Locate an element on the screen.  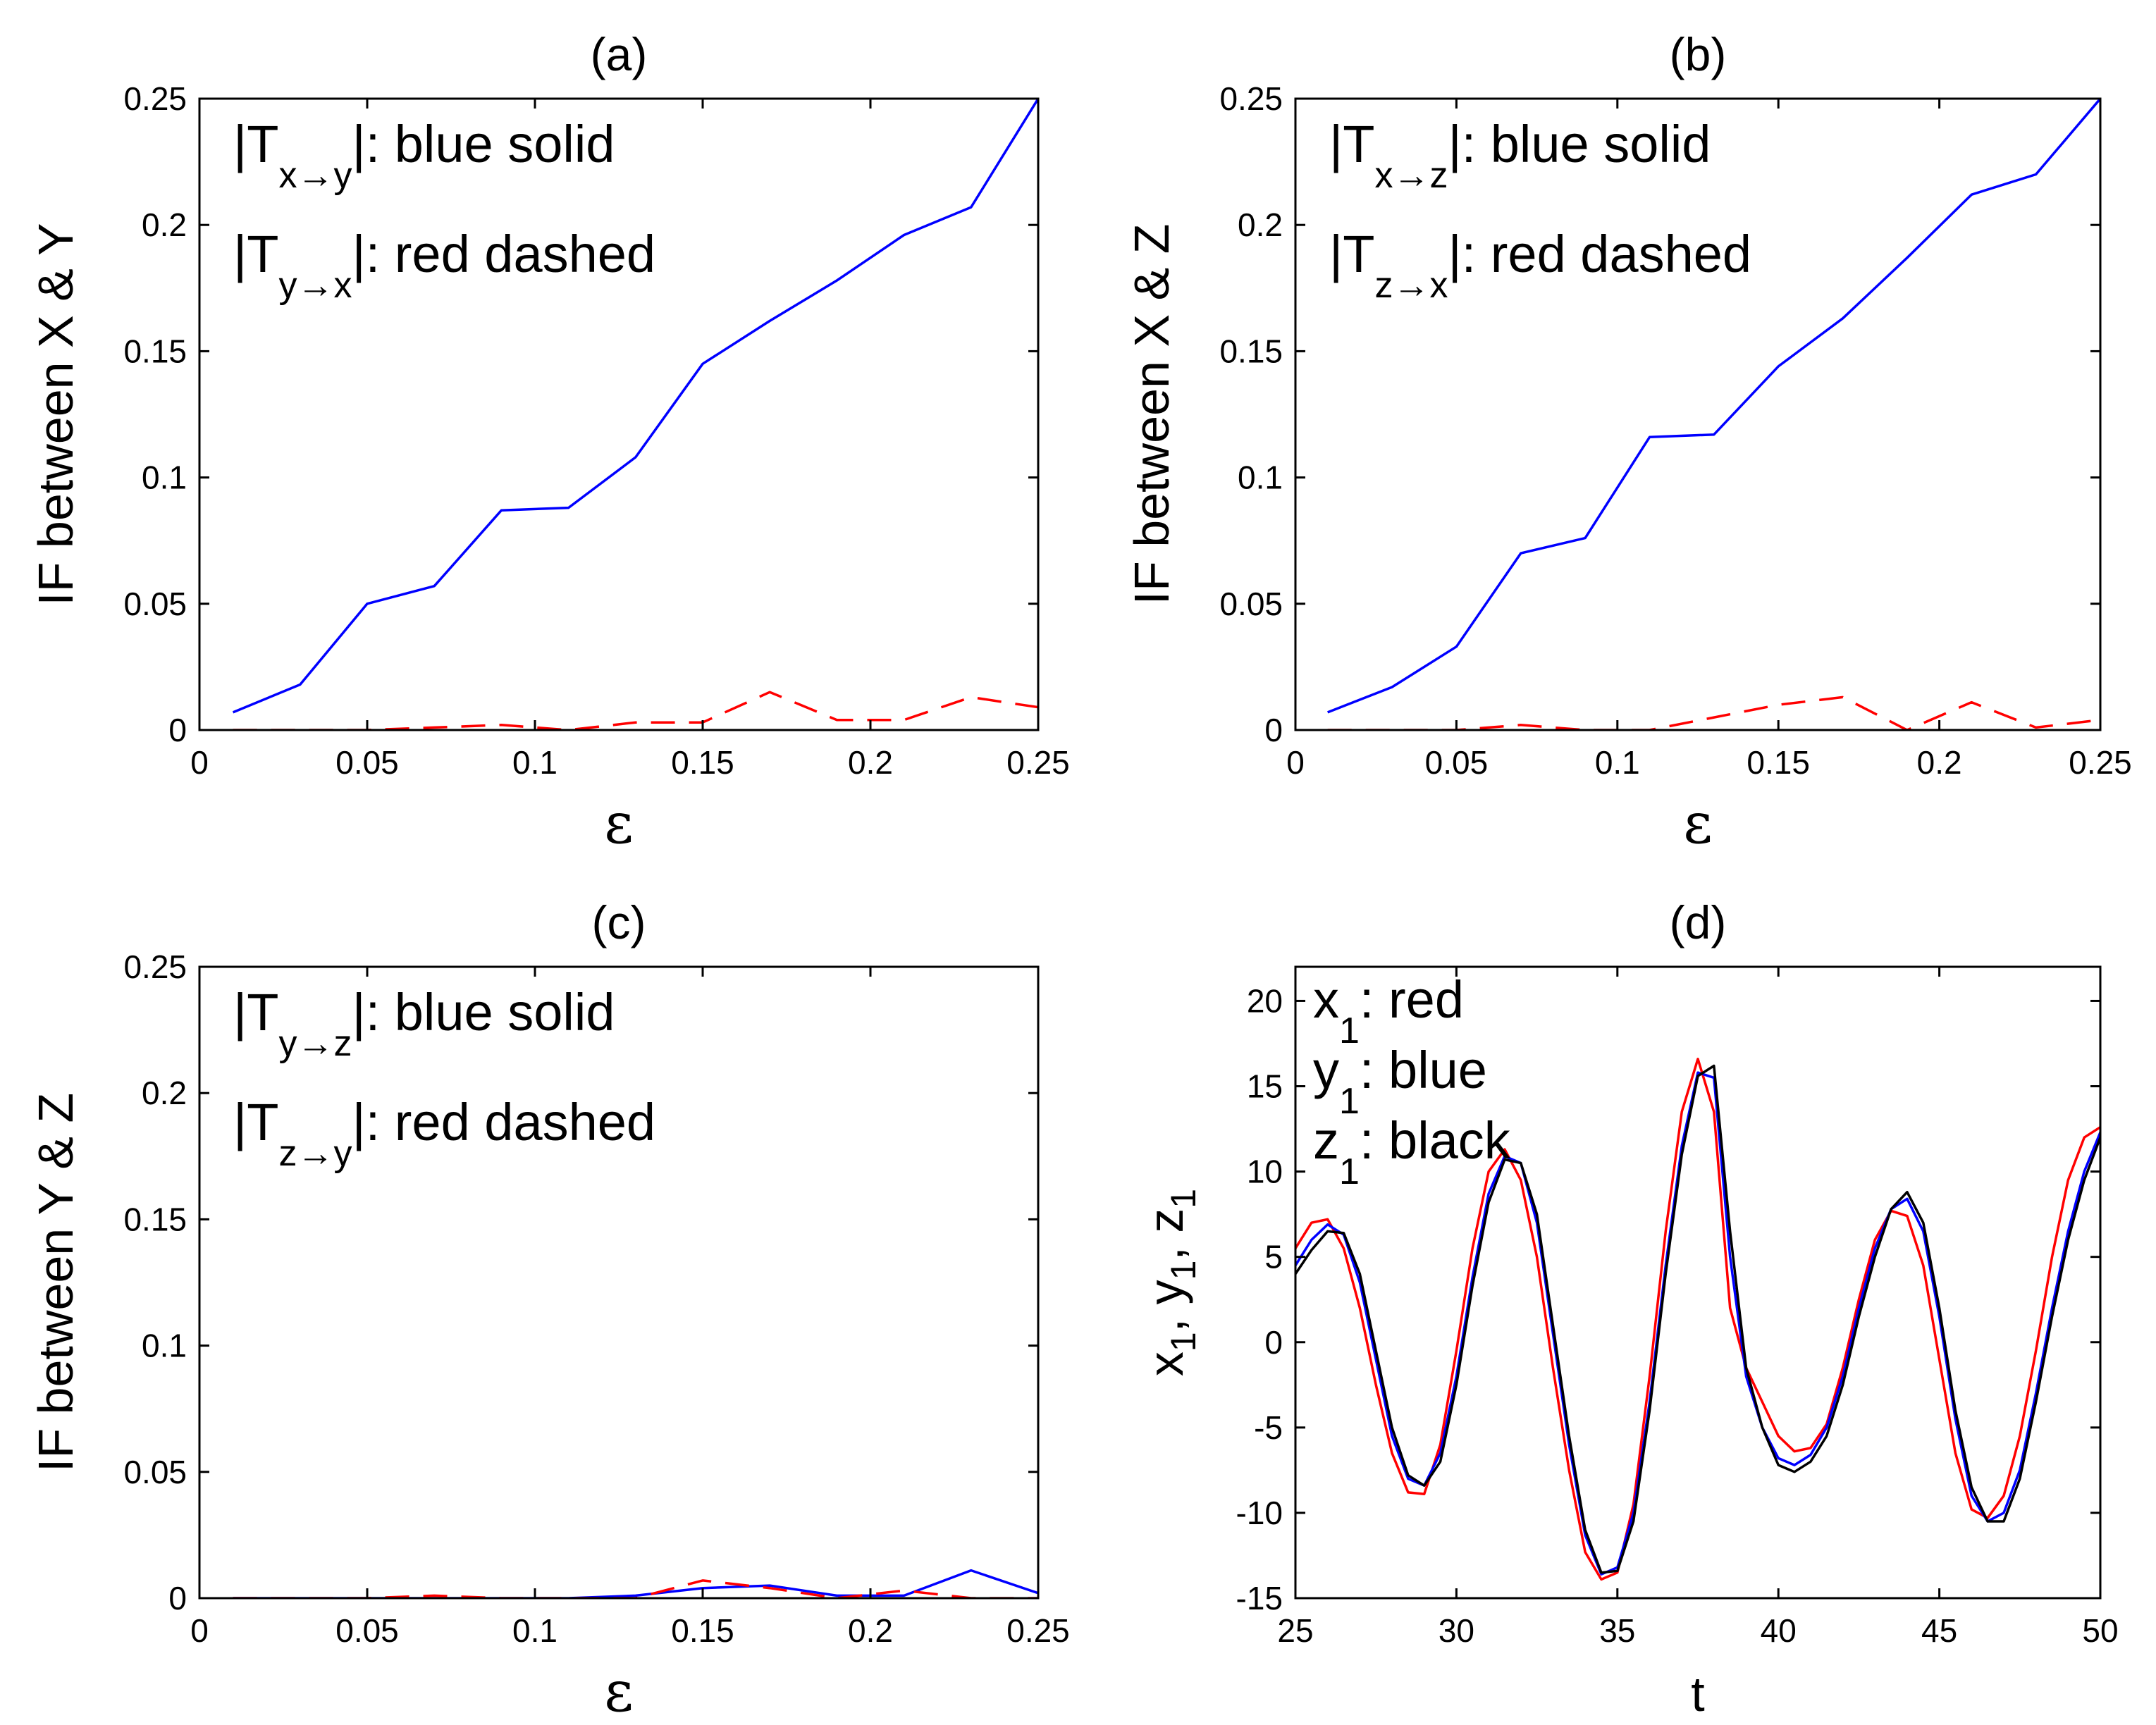
y-tick-label: 15 is located at coordinates (1265, 1086).